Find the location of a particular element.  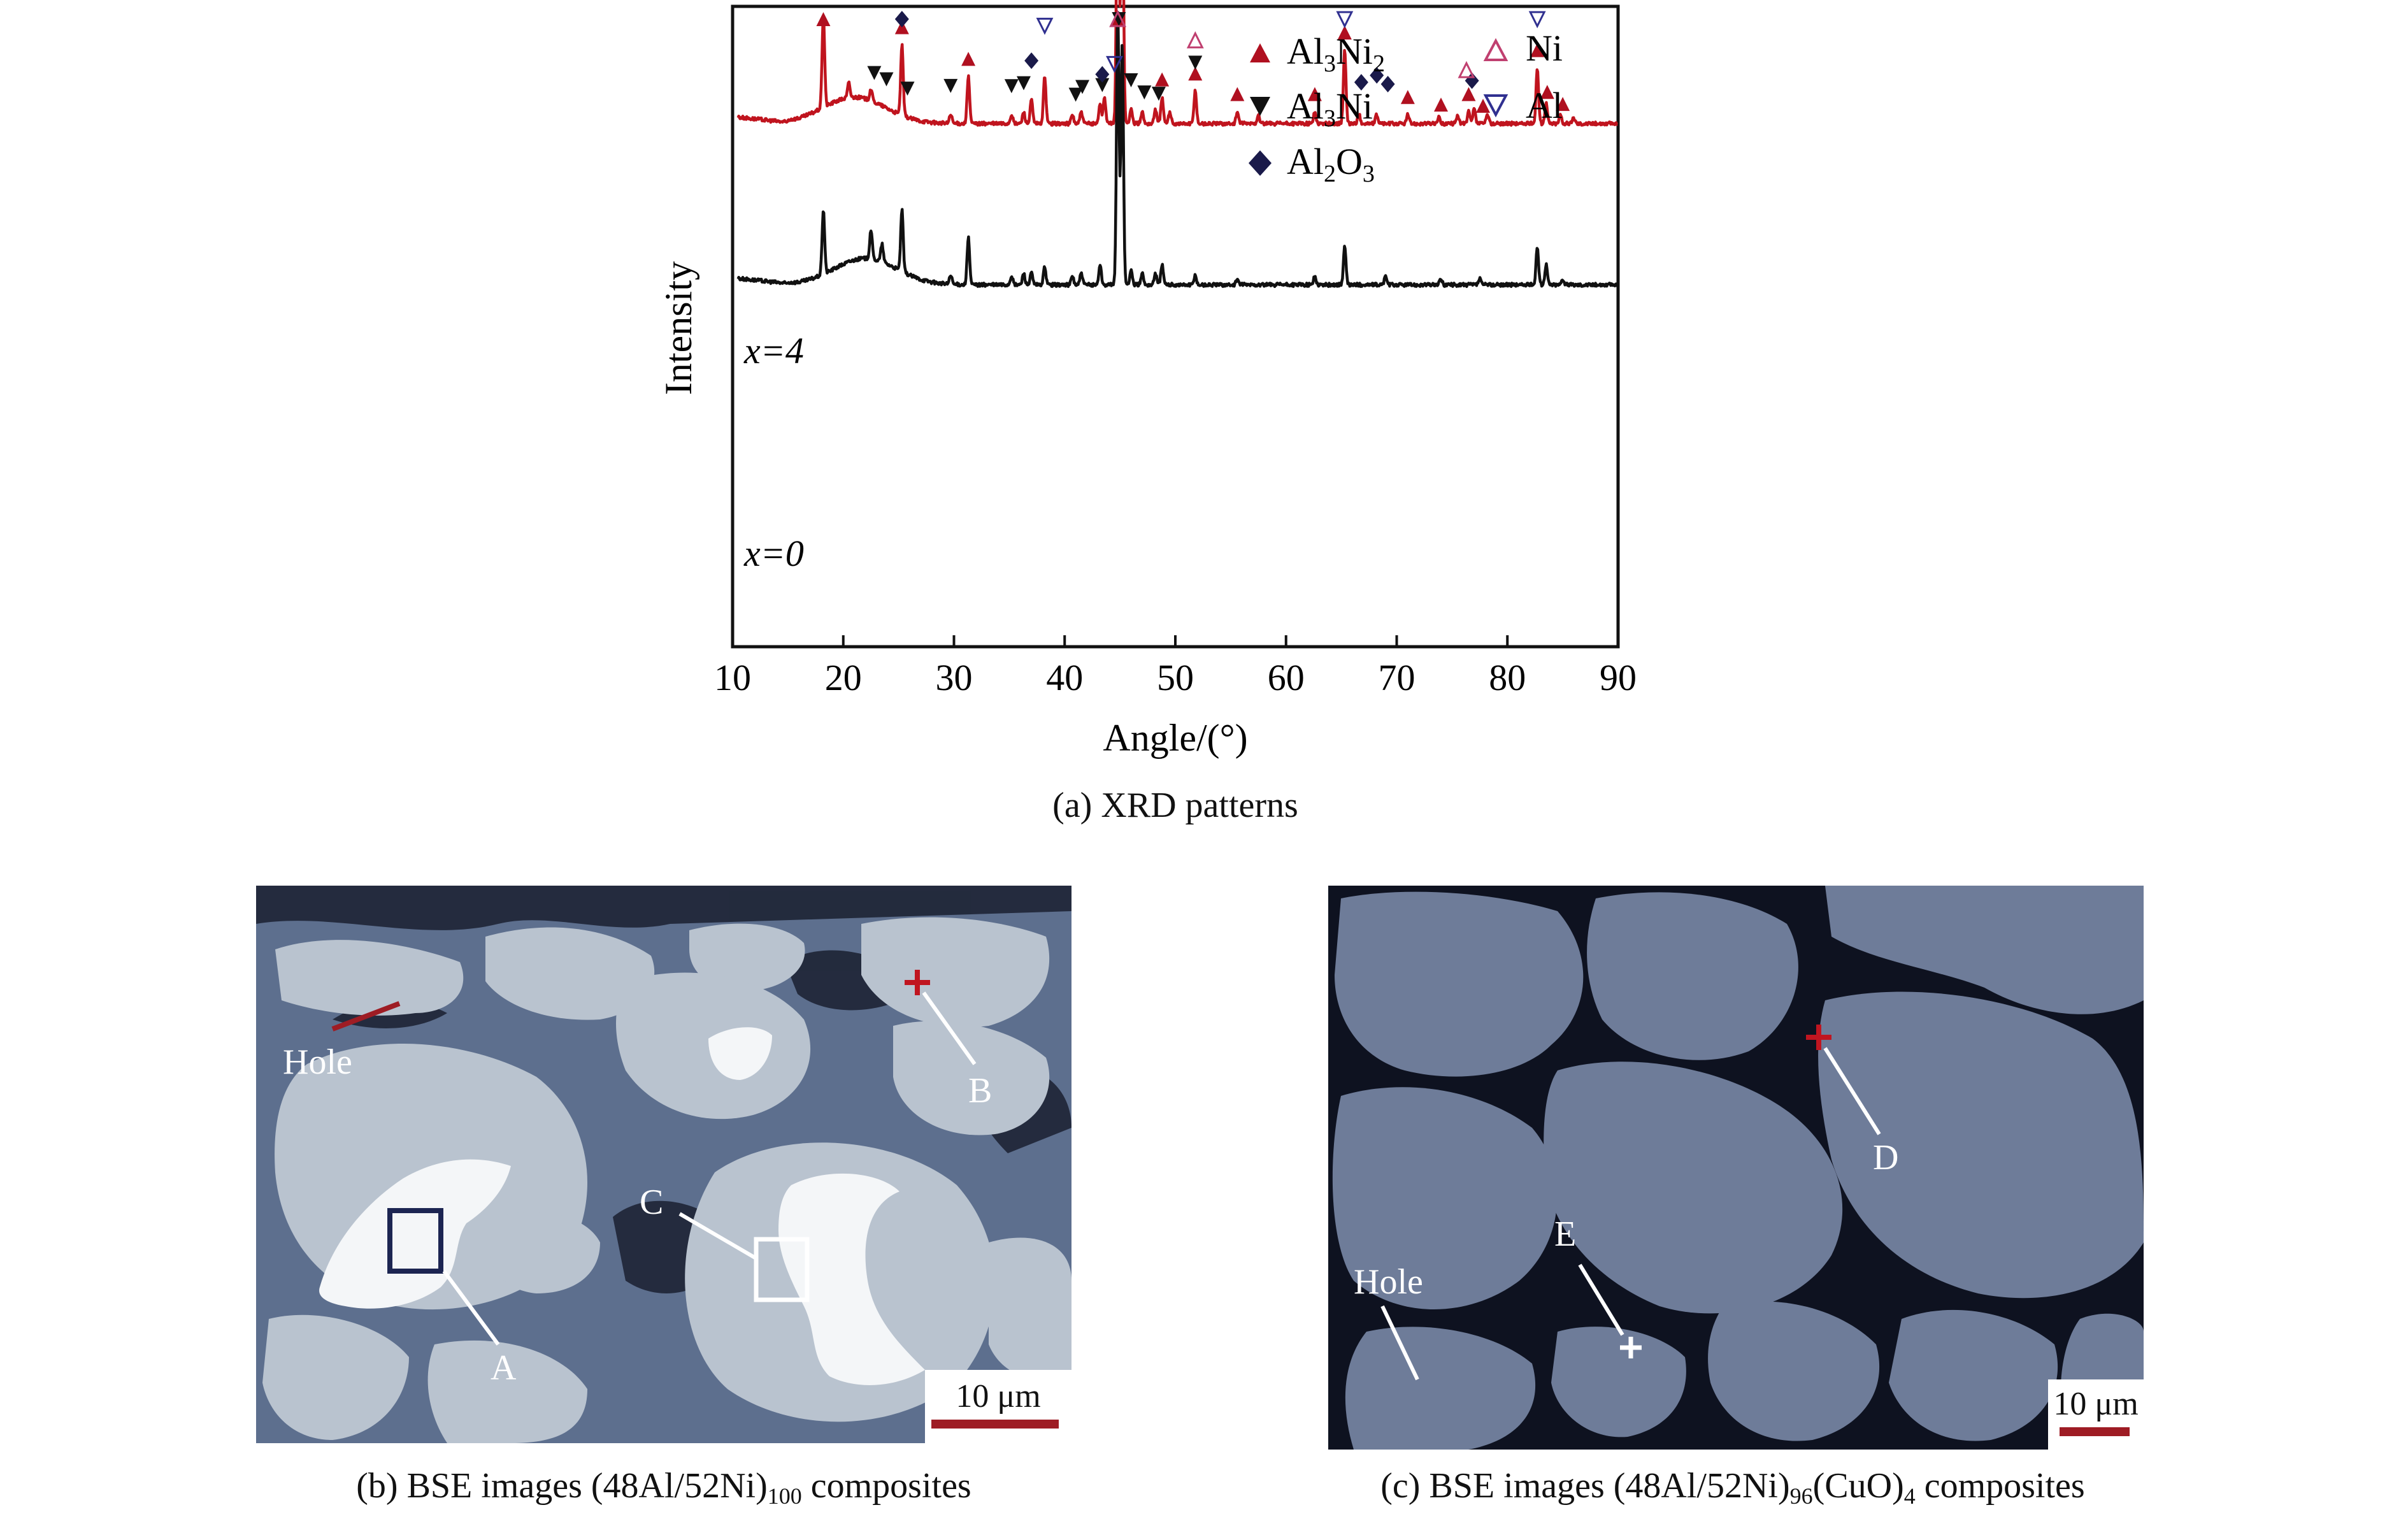

legend-label-al3ni2: Al3Ni2 is located at coordinates (1336, 54).